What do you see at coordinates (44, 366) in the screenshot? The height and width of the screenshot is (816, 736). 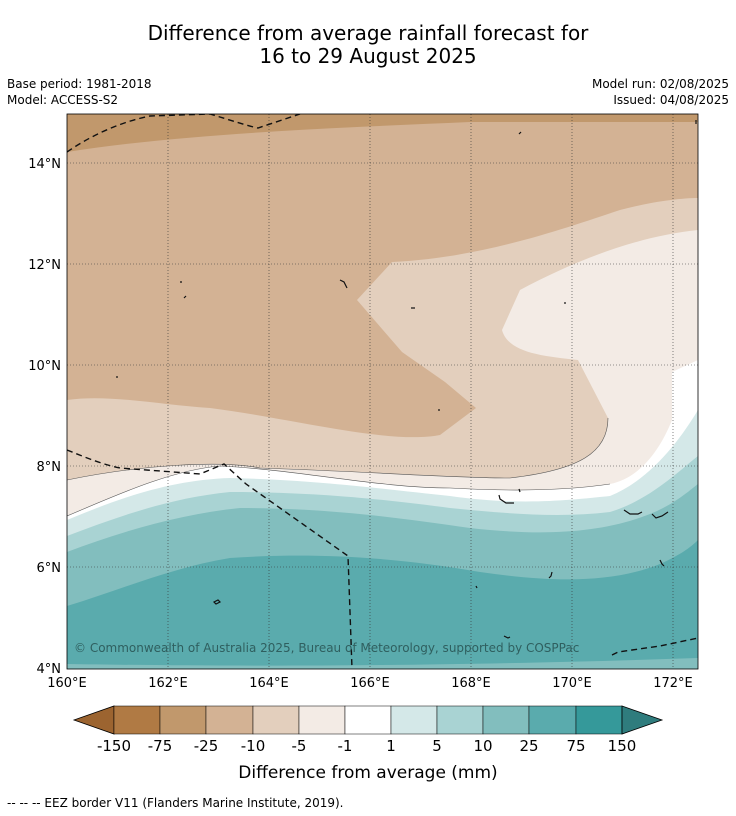 I see `lat-label-10n: 10°N` at bounding box center [44, 366].